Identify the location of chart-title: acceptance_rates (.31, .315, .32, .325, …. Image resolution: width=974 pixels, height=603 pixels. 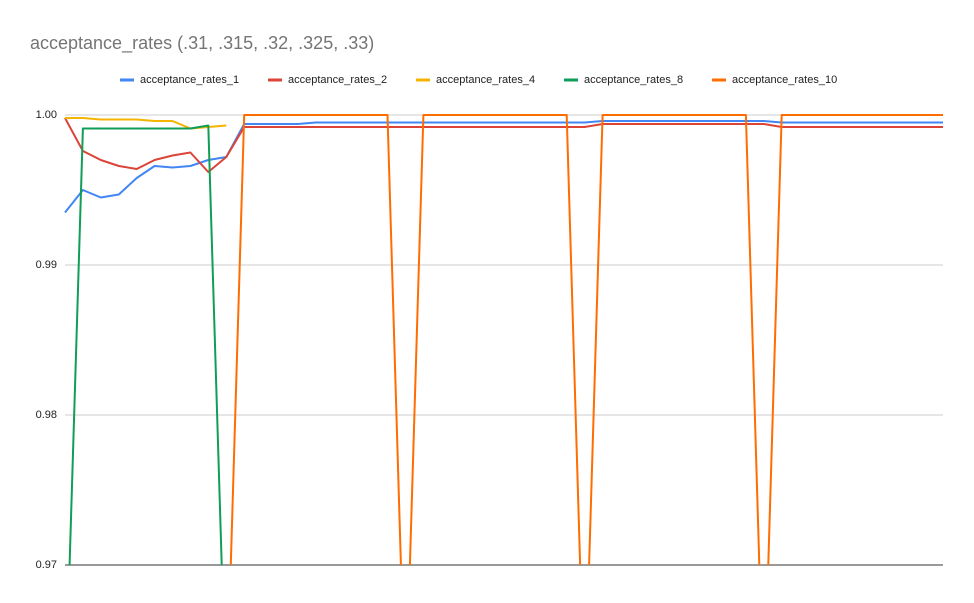
(202, 43).